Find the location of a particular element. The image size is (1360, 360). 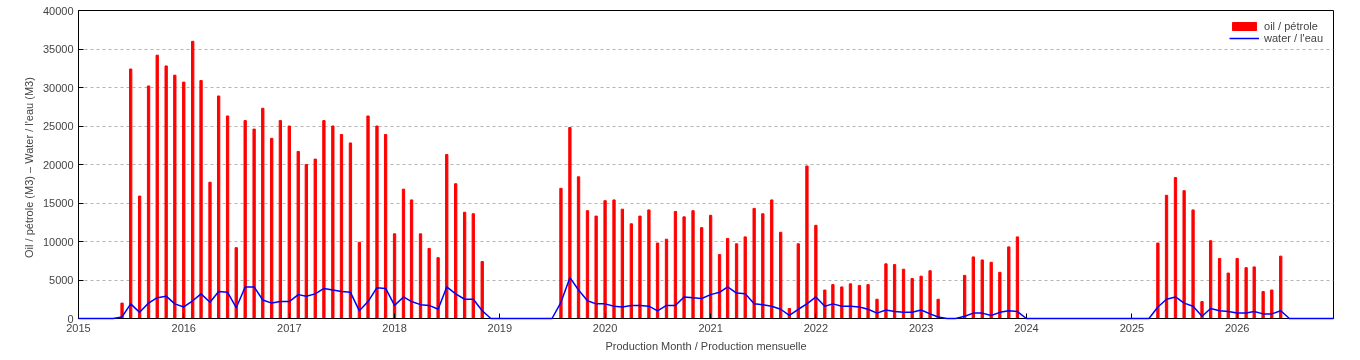

legend-label: water / l'eau is located at coordinates (1293, 38).